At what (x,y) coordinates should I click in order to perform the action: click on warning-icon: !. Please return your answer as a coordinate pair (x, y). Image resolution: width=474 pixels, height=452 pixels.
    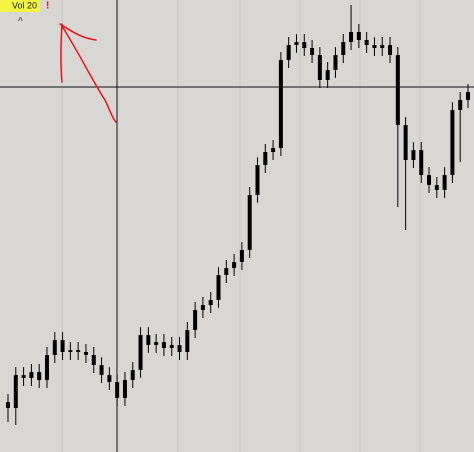
    Looking at the image, I should click on (47, 6).